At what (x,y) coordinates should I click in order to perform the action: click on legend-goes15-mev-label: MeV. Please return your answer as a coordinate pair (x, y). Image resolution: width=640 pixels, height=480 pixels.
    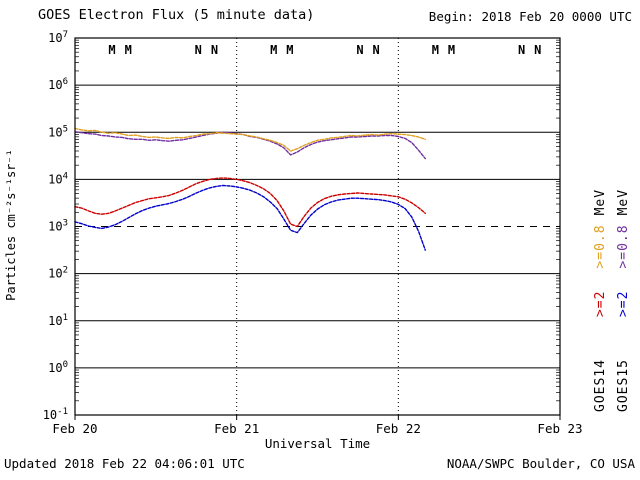
    Looking at the image, I should click on (623, 202).